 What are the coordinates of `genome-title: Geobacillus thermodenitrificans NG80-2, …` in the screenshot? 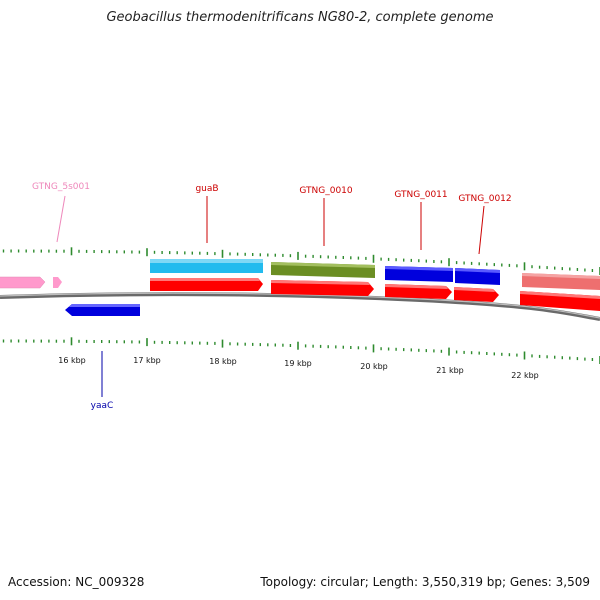 It's located at (300, 17).